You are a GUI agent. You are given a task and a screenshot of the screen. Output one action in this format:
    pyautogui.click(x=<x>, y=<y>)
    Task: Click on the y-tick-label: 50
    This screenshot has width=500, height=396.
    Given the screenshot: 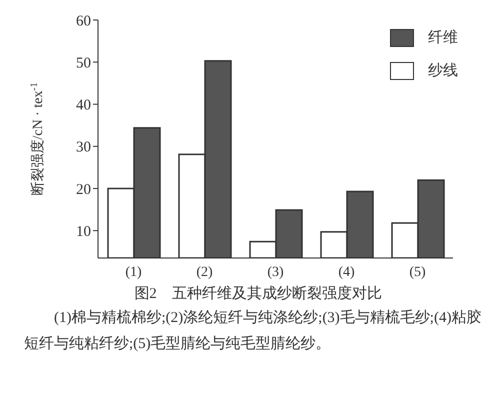 What is the action you would take?
    pyautogui.click(x=83, y=63)
    